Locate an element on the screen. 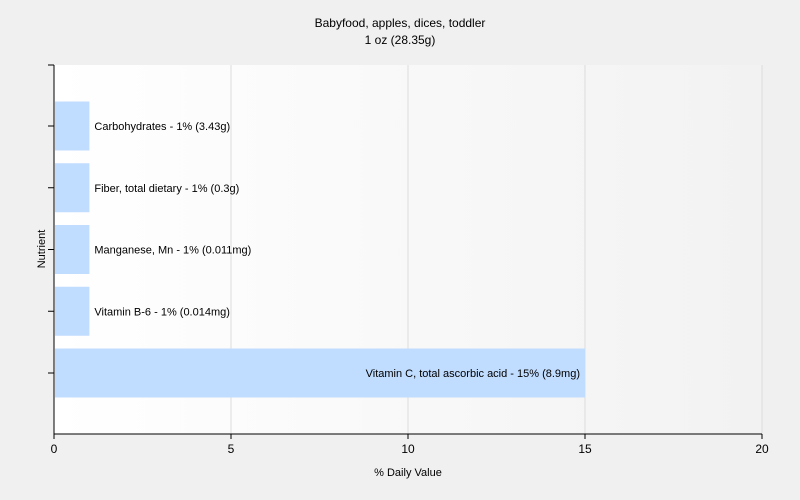 The height and width of the screenshot is (500, 800). bar-label: Vitamin B-6 - 1% (0.014mg) is located at coordinates (162, 312).